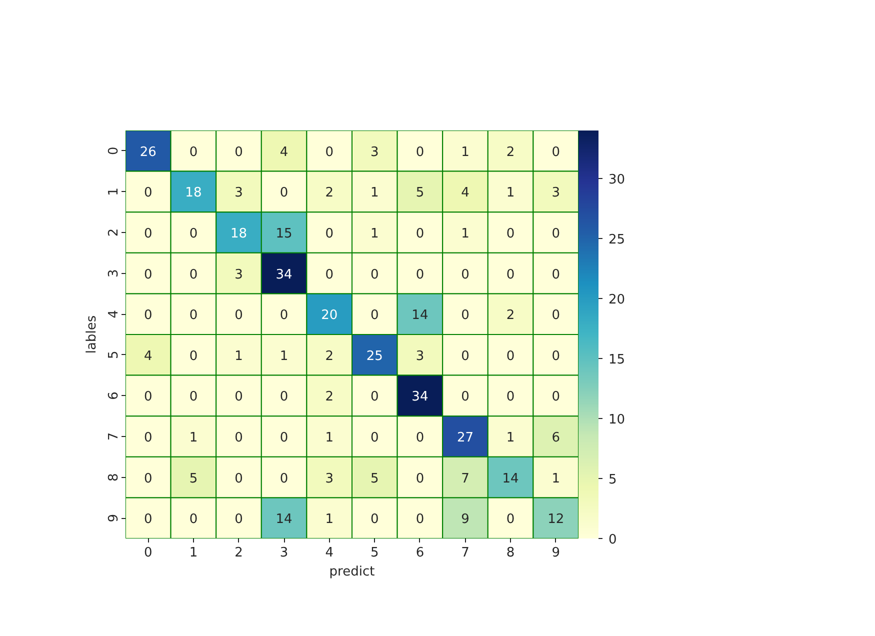 This screenshot has height=636, width=875. I want to click on color-bar-label: 0, so click(612, 540).